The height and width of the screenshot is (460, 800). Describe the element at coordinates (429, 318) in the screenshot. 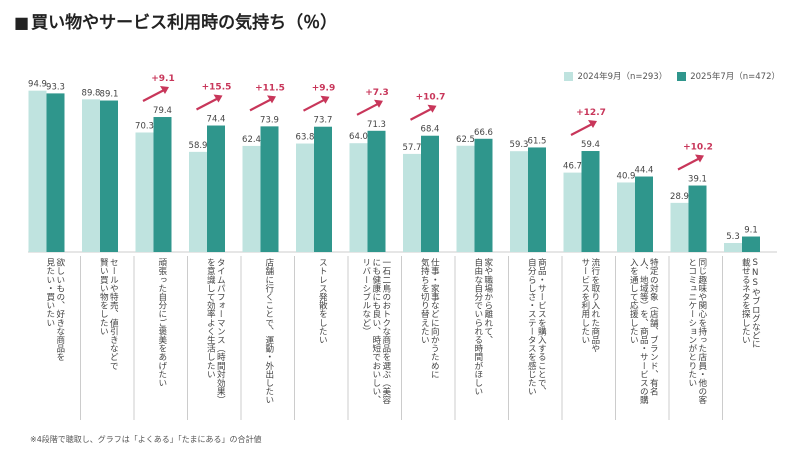

I see `category-label-7: 仕事・家事などに向かうために 気持ちを切り替えたい` at that location.